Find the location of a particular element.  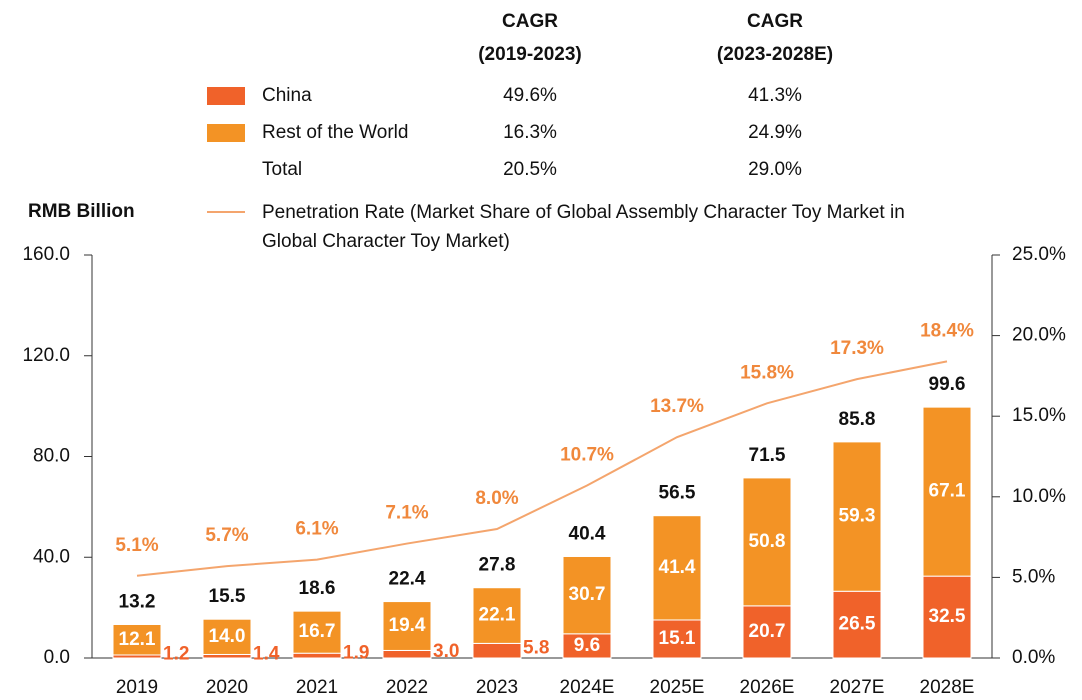

x-tick-label: 2024E is located at coordinates (587, 687).